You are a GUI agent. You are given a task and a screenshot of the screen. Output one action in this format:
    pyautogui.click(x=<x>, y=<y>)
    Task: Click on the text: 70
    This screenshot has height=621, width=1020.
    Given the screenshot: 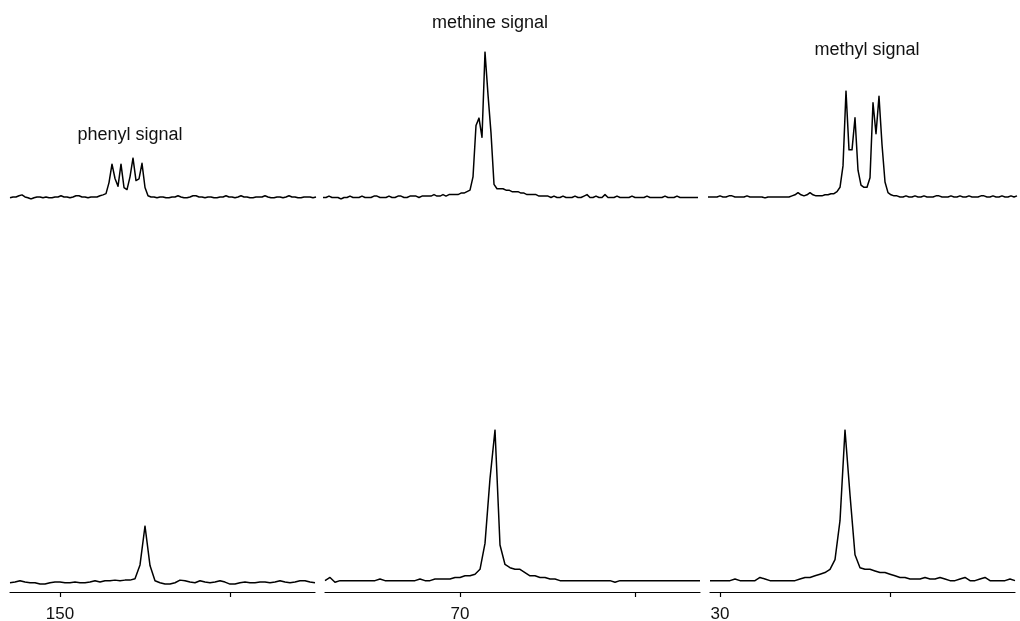 What is the action you would take?
    pyautogui.click(x=460, y=612)
    